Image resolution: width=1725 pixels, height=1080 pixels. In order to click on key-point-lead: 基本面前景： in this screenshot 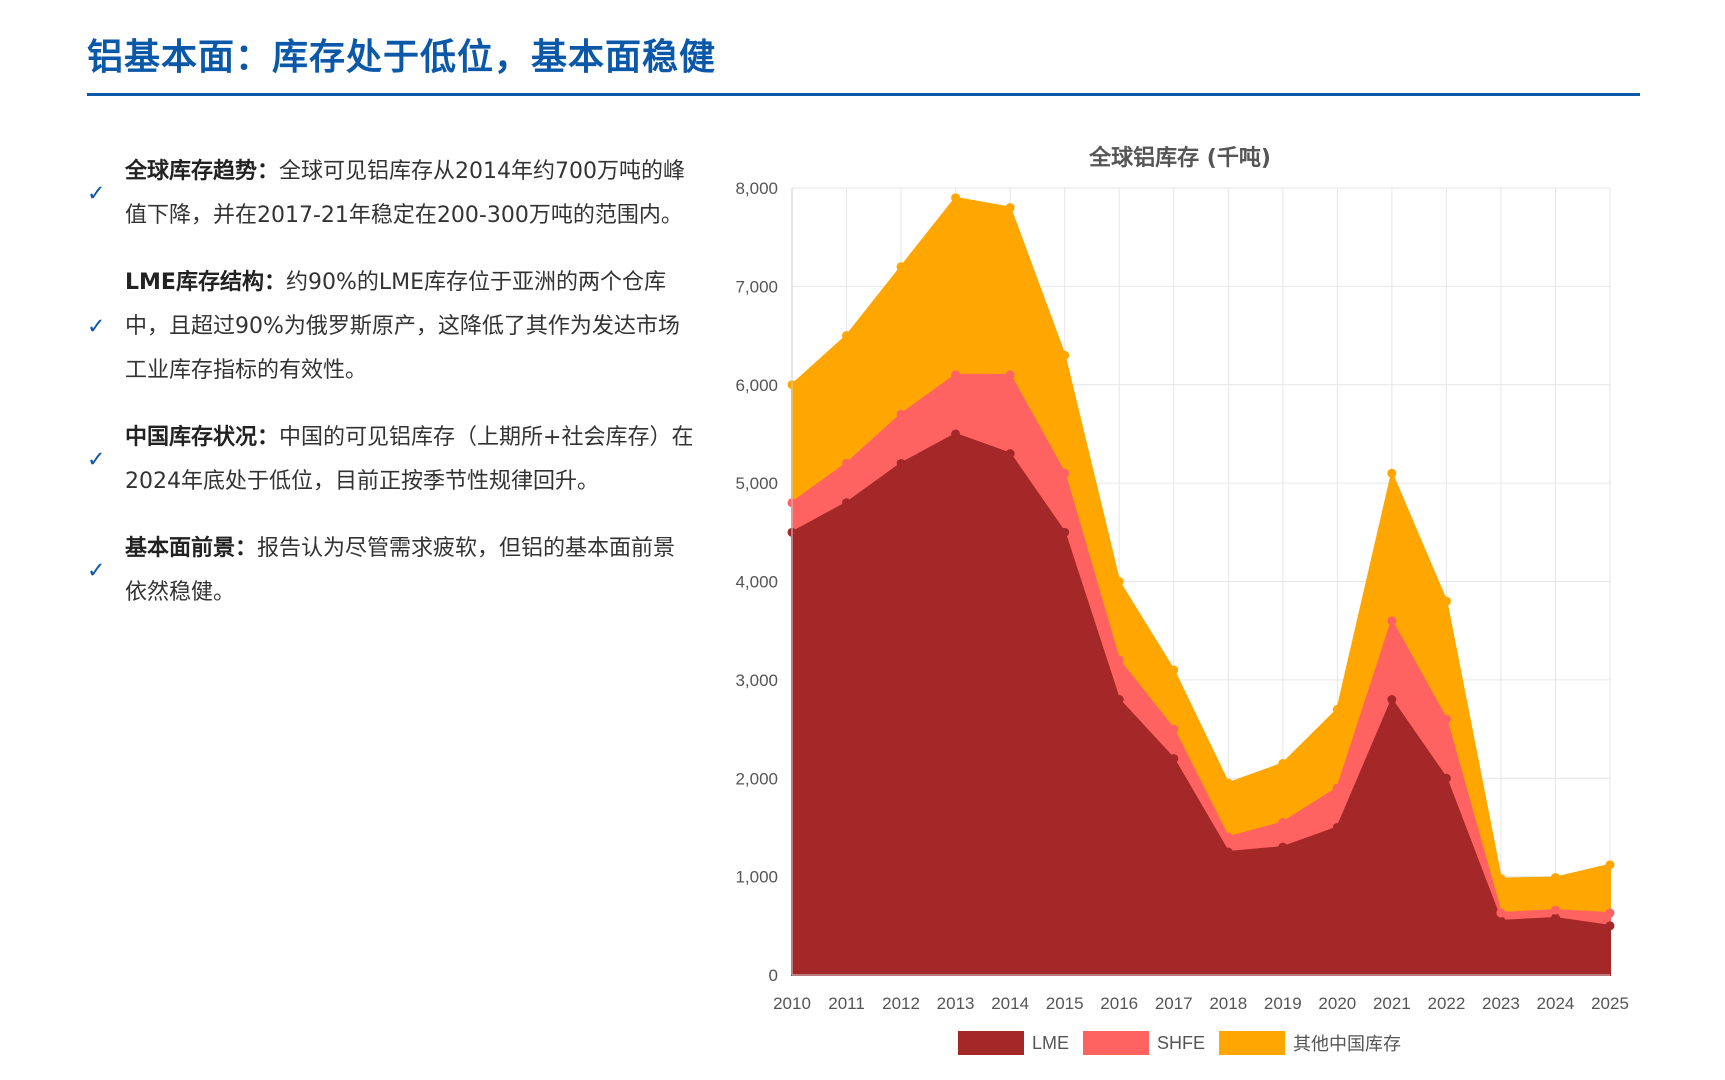, I will do `click(191, 548)`.